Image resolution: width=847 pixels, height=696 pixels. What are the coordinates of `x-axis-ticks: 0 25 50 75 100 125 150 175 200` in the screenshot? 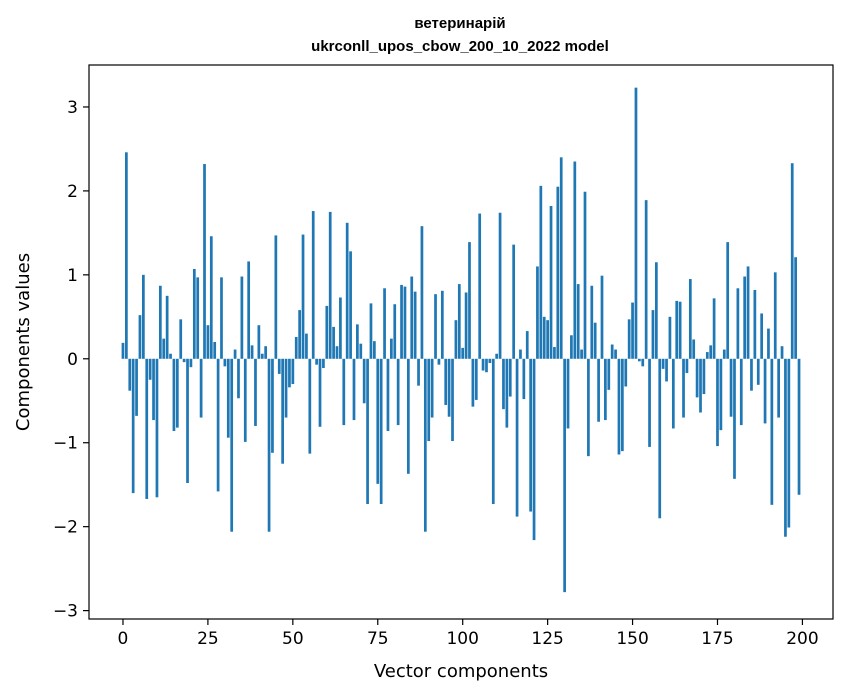 It's located at (468, 634).